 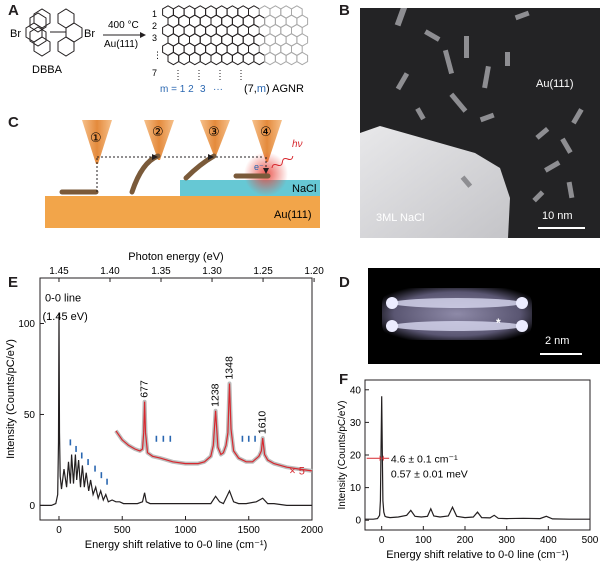 What do you see at coordinates (122, 530) in the screenshot?
I see `x-tick-label-e: 500` at bounding box center [122, 530].